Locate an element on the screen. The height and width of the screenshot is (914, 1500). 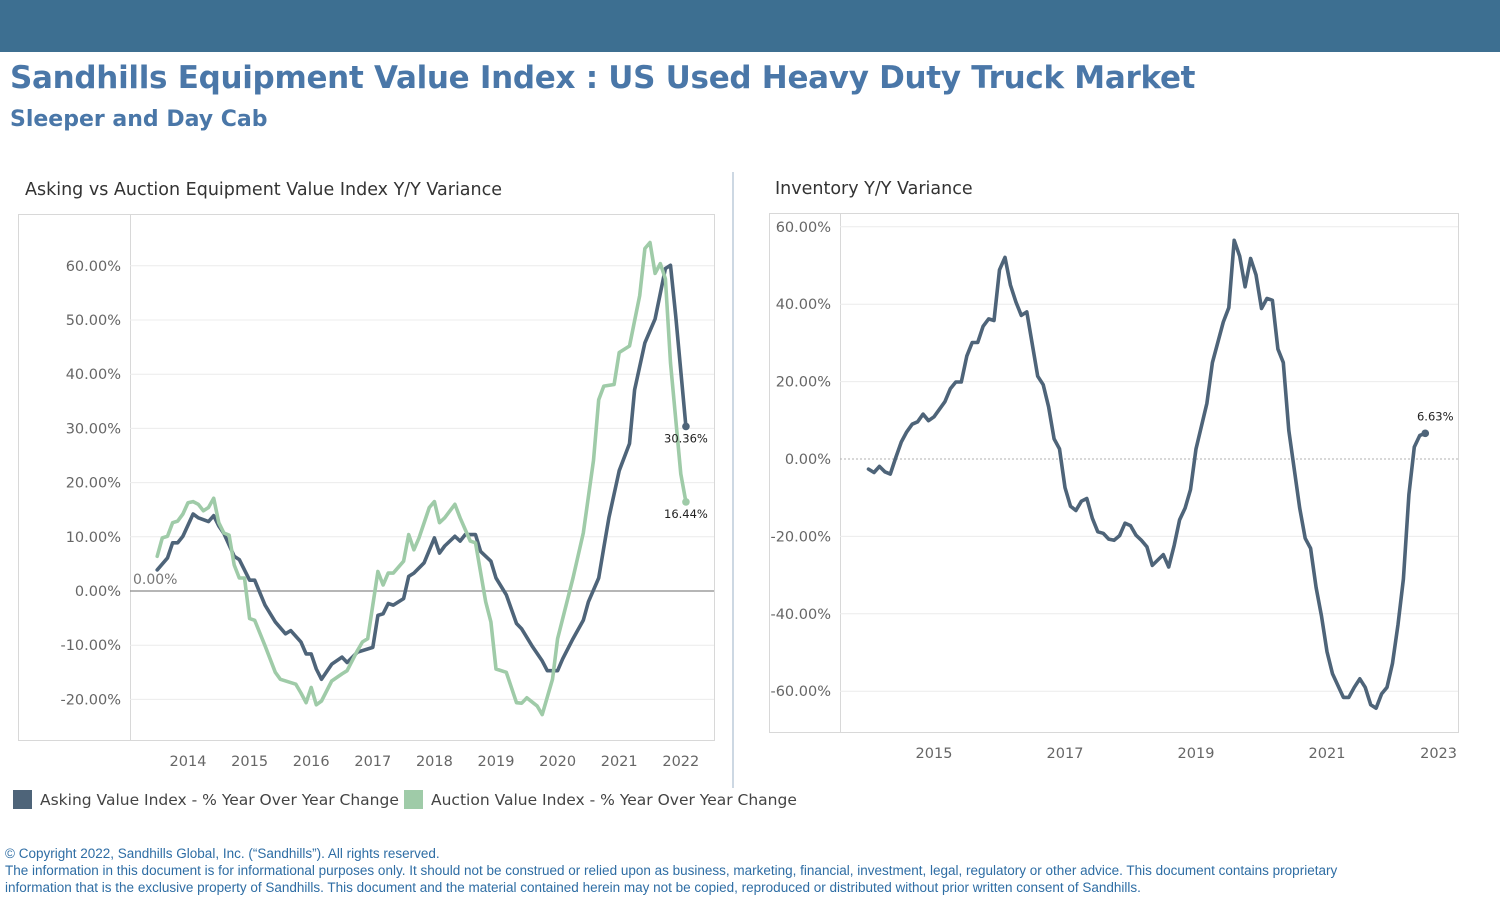
legend-swatch-asking is located at coordinates (22, 799).